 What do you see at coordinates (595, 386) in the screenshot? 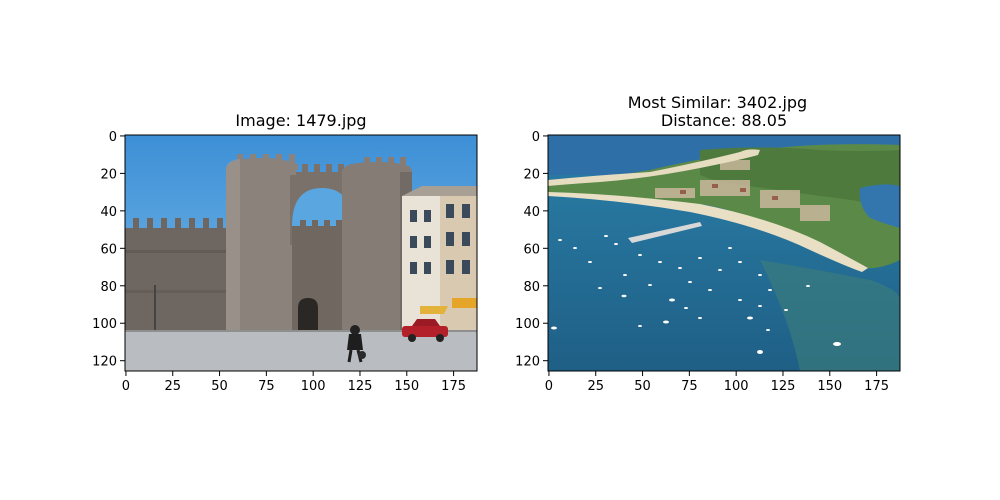
I see `similar-x-tick-label: 25` at bounding box center [595, 386].